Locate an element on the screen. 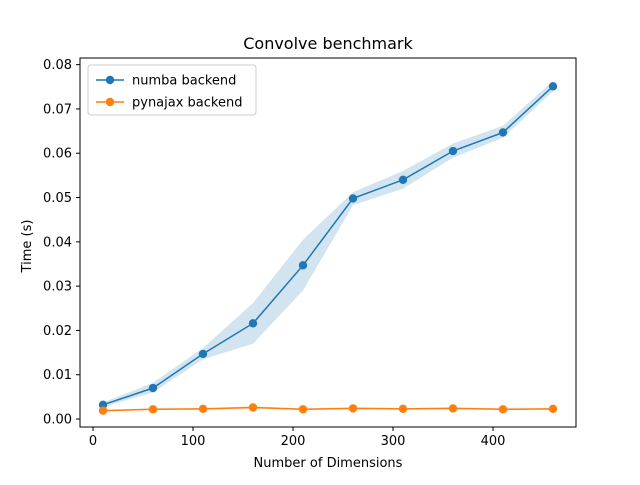  legend-marker-numba is located at coordinates (110, 80).